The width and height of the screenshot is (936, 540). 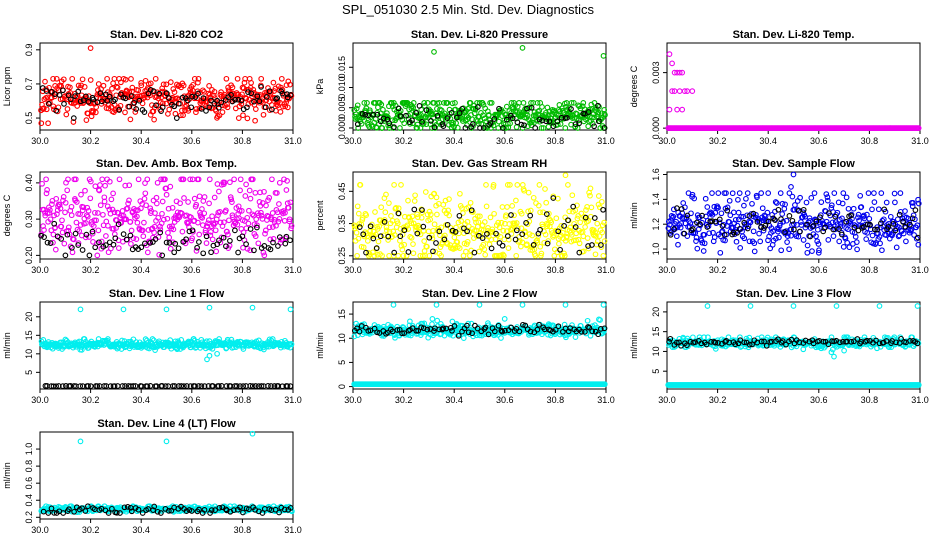 I want to click on y-tick-label: 10, so click(x=29, y=354).